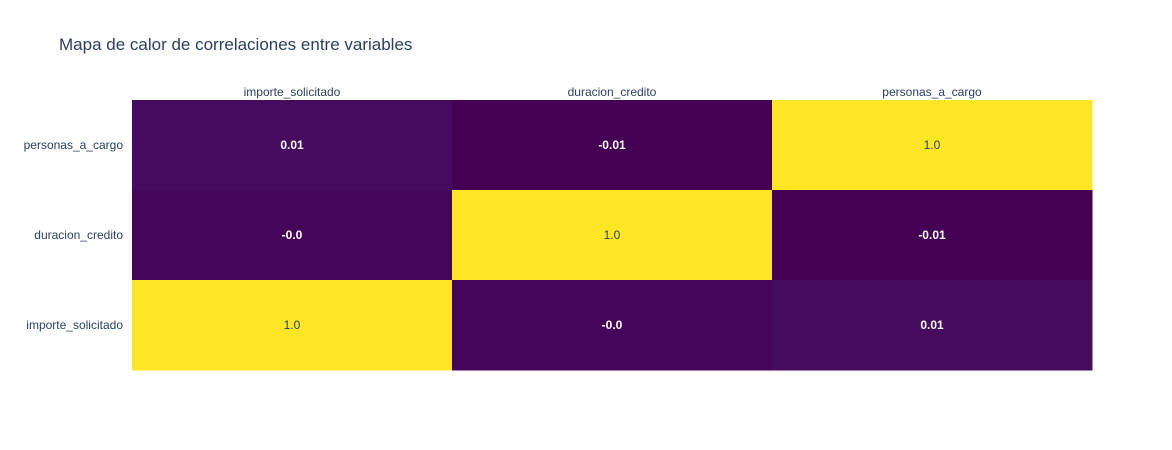 Image resolution: width=1172 pixels, height=450 pixels. I want to click on heatmap-cell-label-r0-c2: 1.0, so click(932, 145).